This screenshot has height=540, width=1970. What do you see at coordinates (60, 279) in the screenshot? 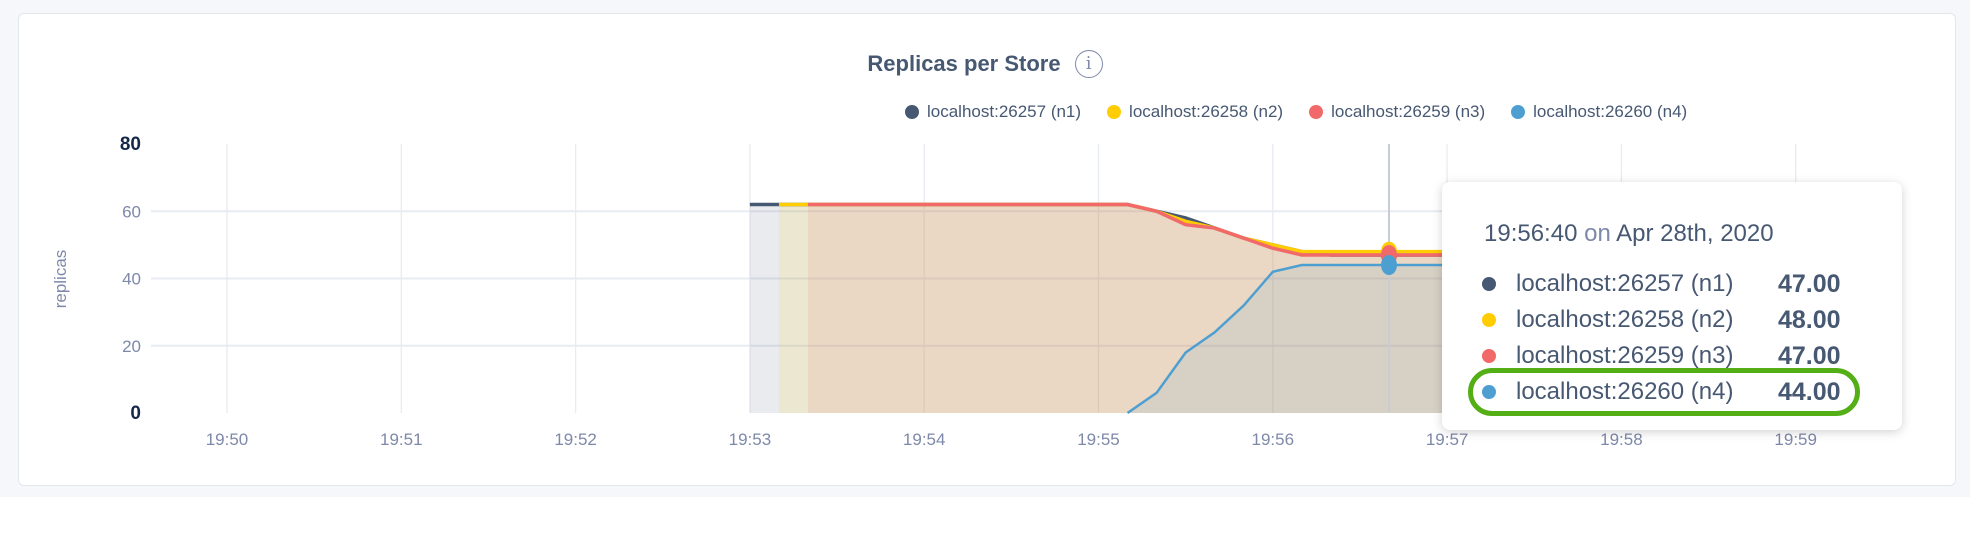
I see `y-axis-label: replicas` at bounding box center [60, 279].